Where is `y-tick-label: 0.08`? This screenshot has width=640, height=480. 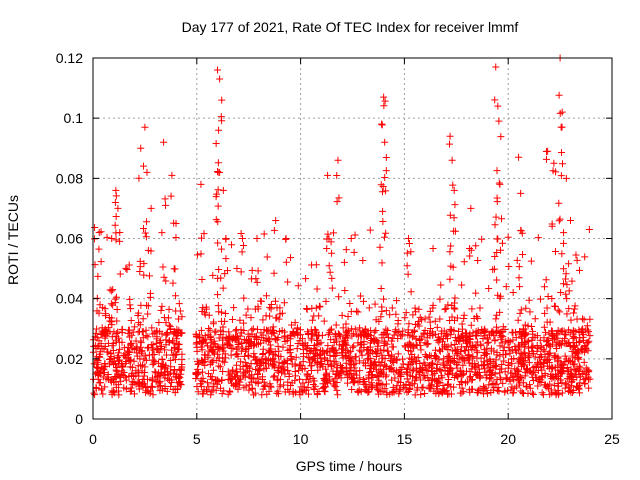 y-tick-label: 0.08 is located at coordinates (69, 178).